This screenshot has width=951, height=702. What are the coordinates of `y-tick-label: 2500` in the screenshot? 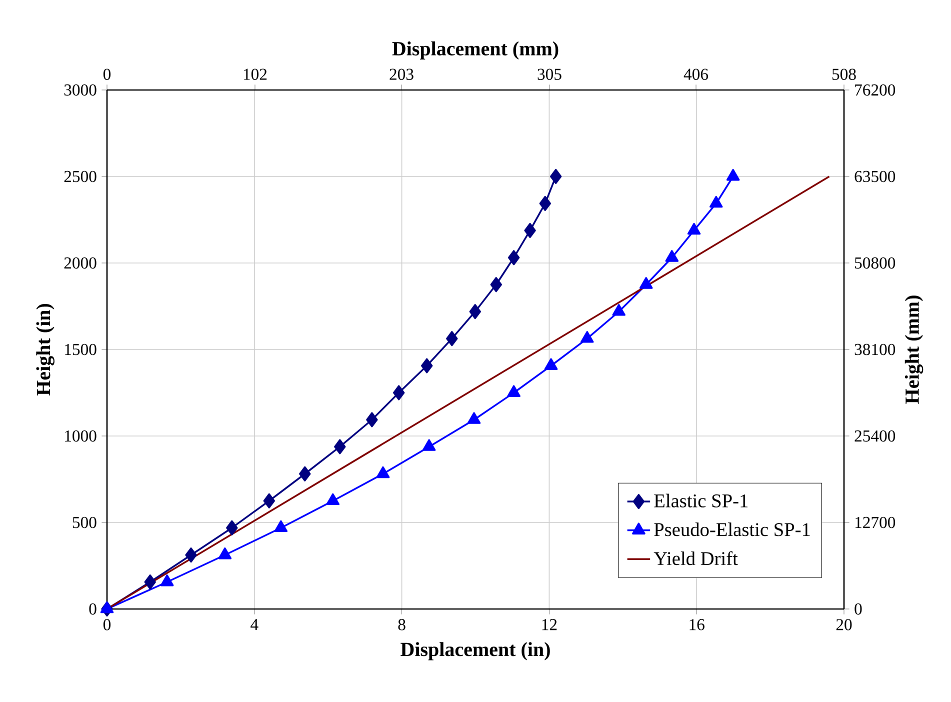 It's located at (80, 176).